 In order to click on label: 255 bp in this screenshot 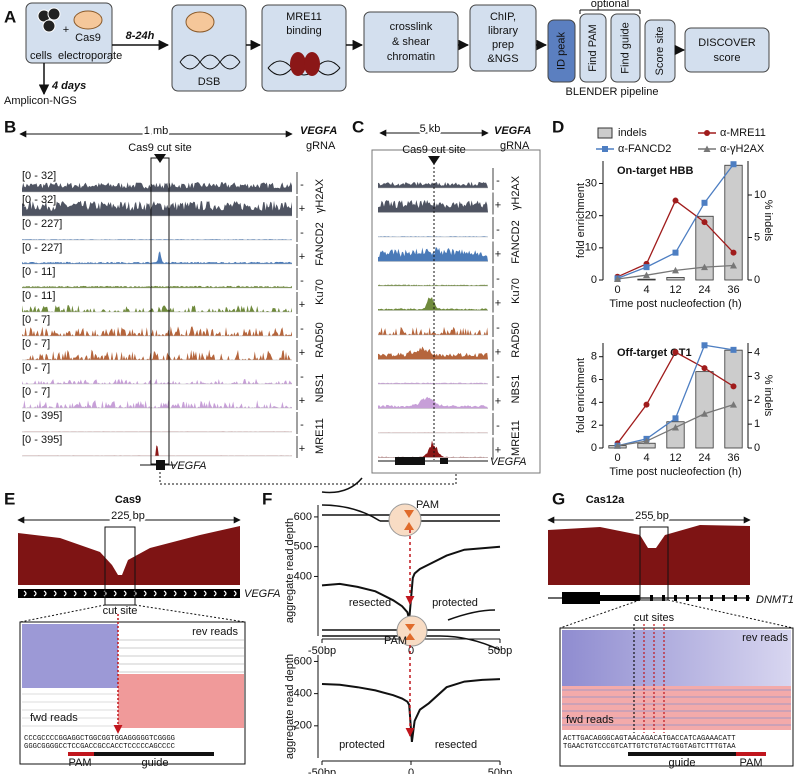, I will do `click(652, 516)`.